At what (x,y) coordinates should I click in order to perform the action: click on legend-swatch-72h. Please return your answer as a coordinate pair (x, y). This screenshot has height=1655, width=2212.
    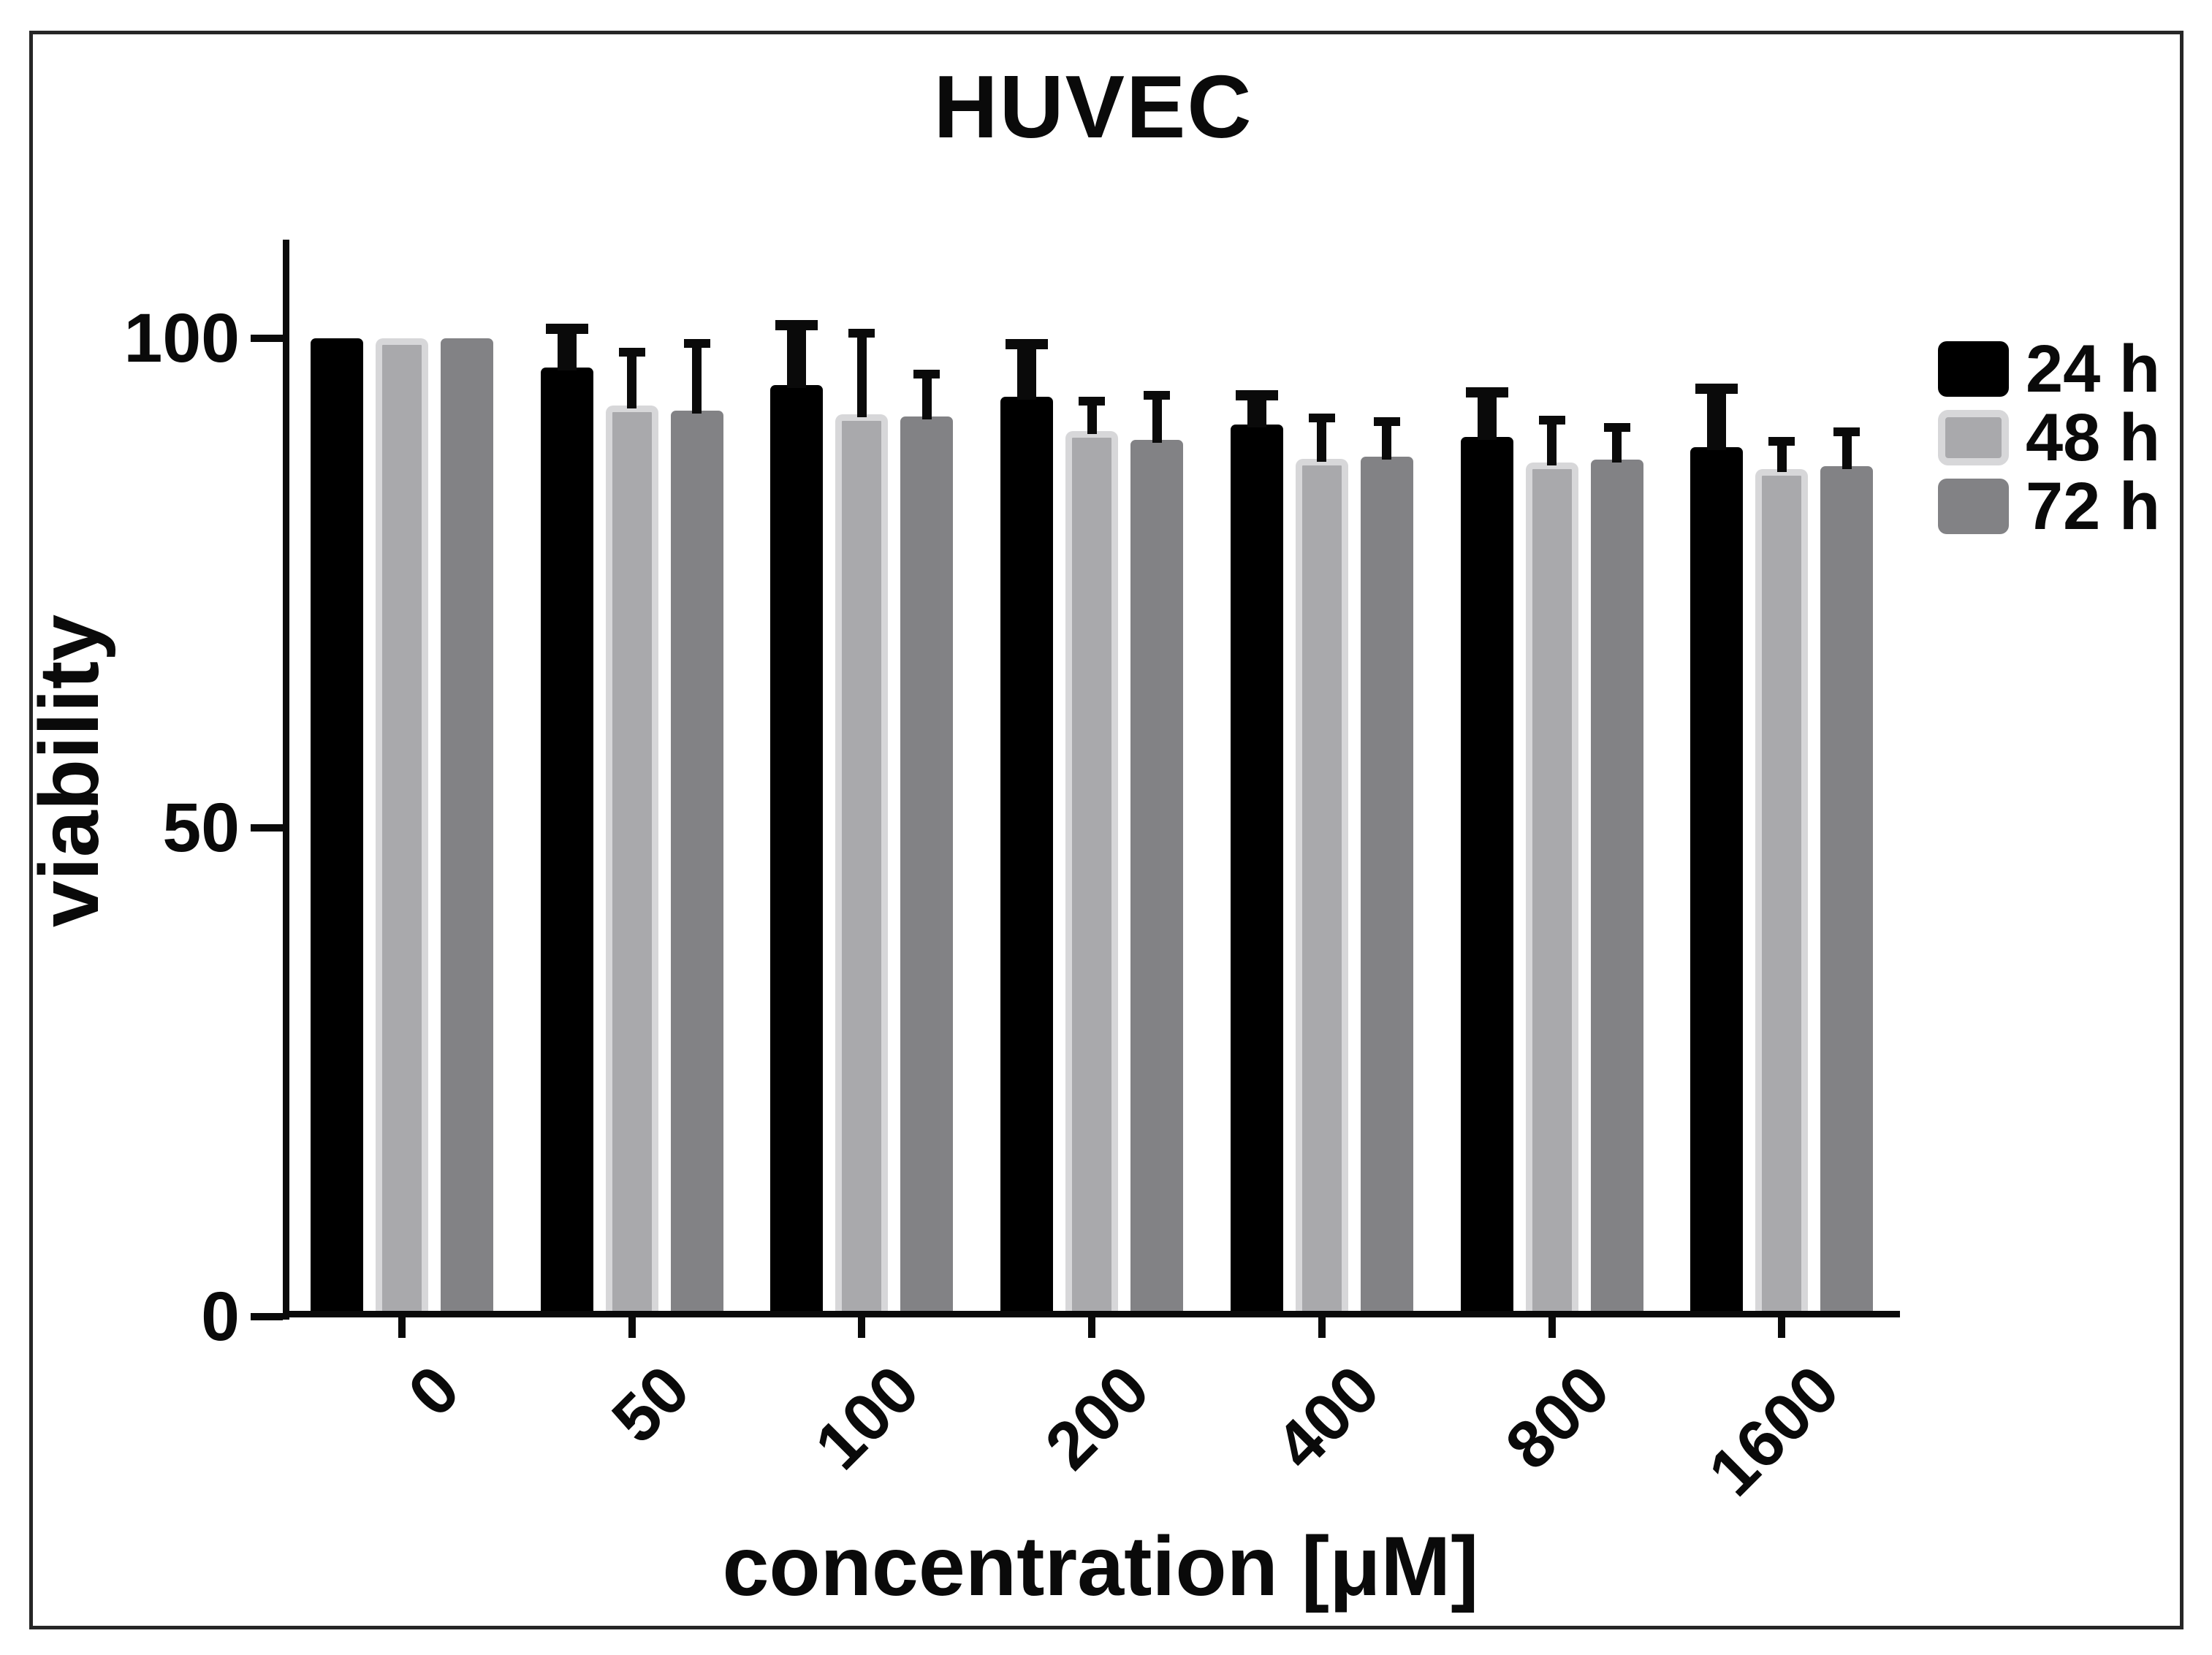
    Looking at the image, I should click on (1974, 506).